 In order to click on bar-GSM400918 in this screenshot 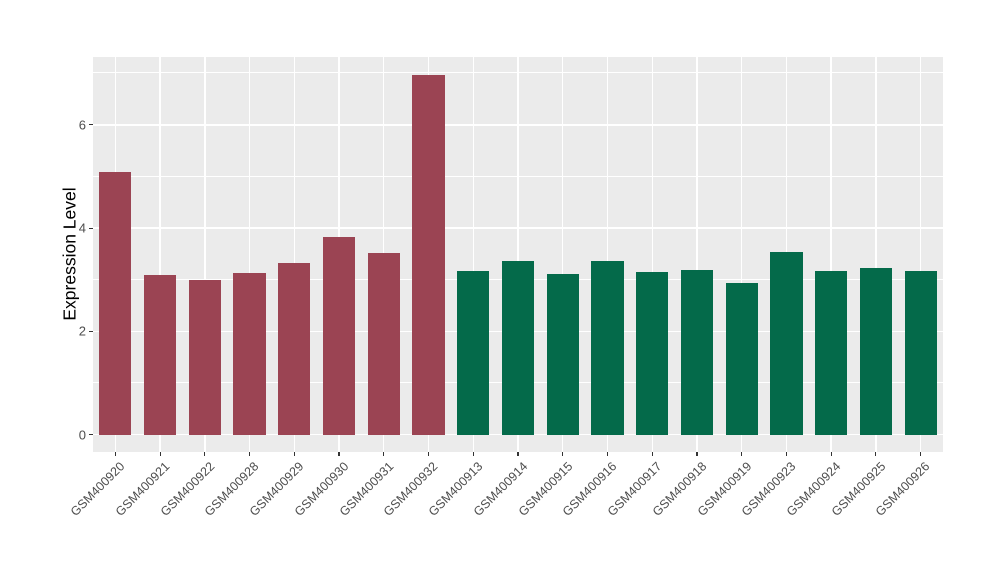, I will do `click(697, 352)`.